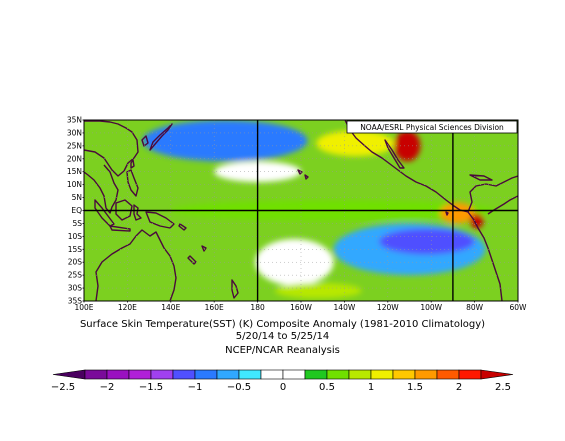 The height and width of the screenshot is (441, 565). I want to click on lat-label: 30S, so click(75, 288).